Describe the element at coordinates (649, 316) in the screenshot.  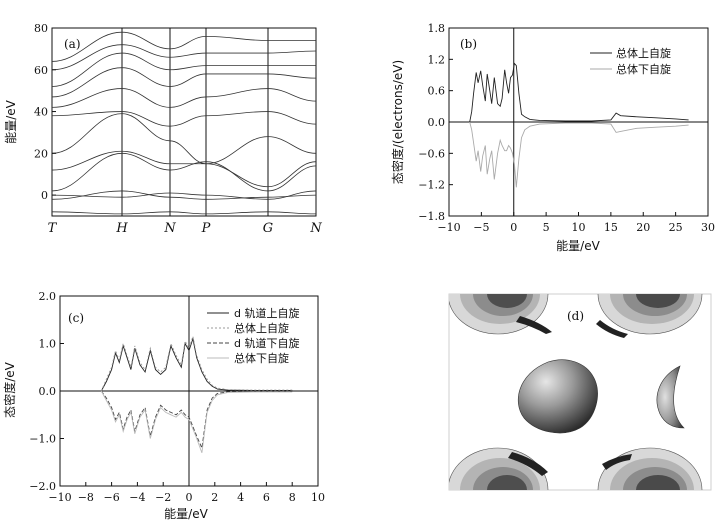
I see `panel-d-fermi-pocket-top-right` at that location.